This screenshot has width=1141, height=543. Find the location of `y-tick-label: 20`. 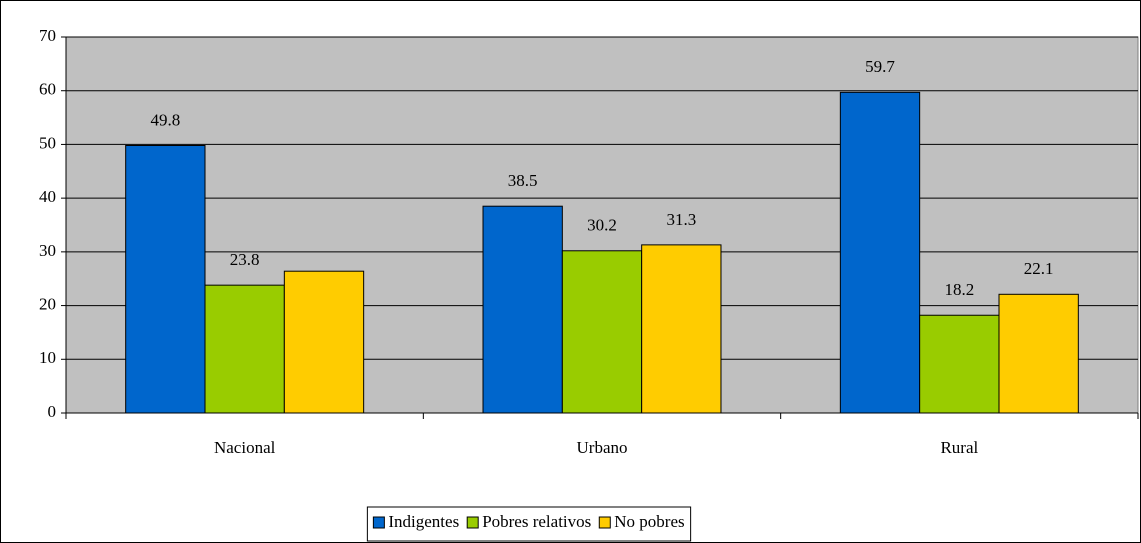

y-tick-label: 20 is located at coordinates (47, 303).